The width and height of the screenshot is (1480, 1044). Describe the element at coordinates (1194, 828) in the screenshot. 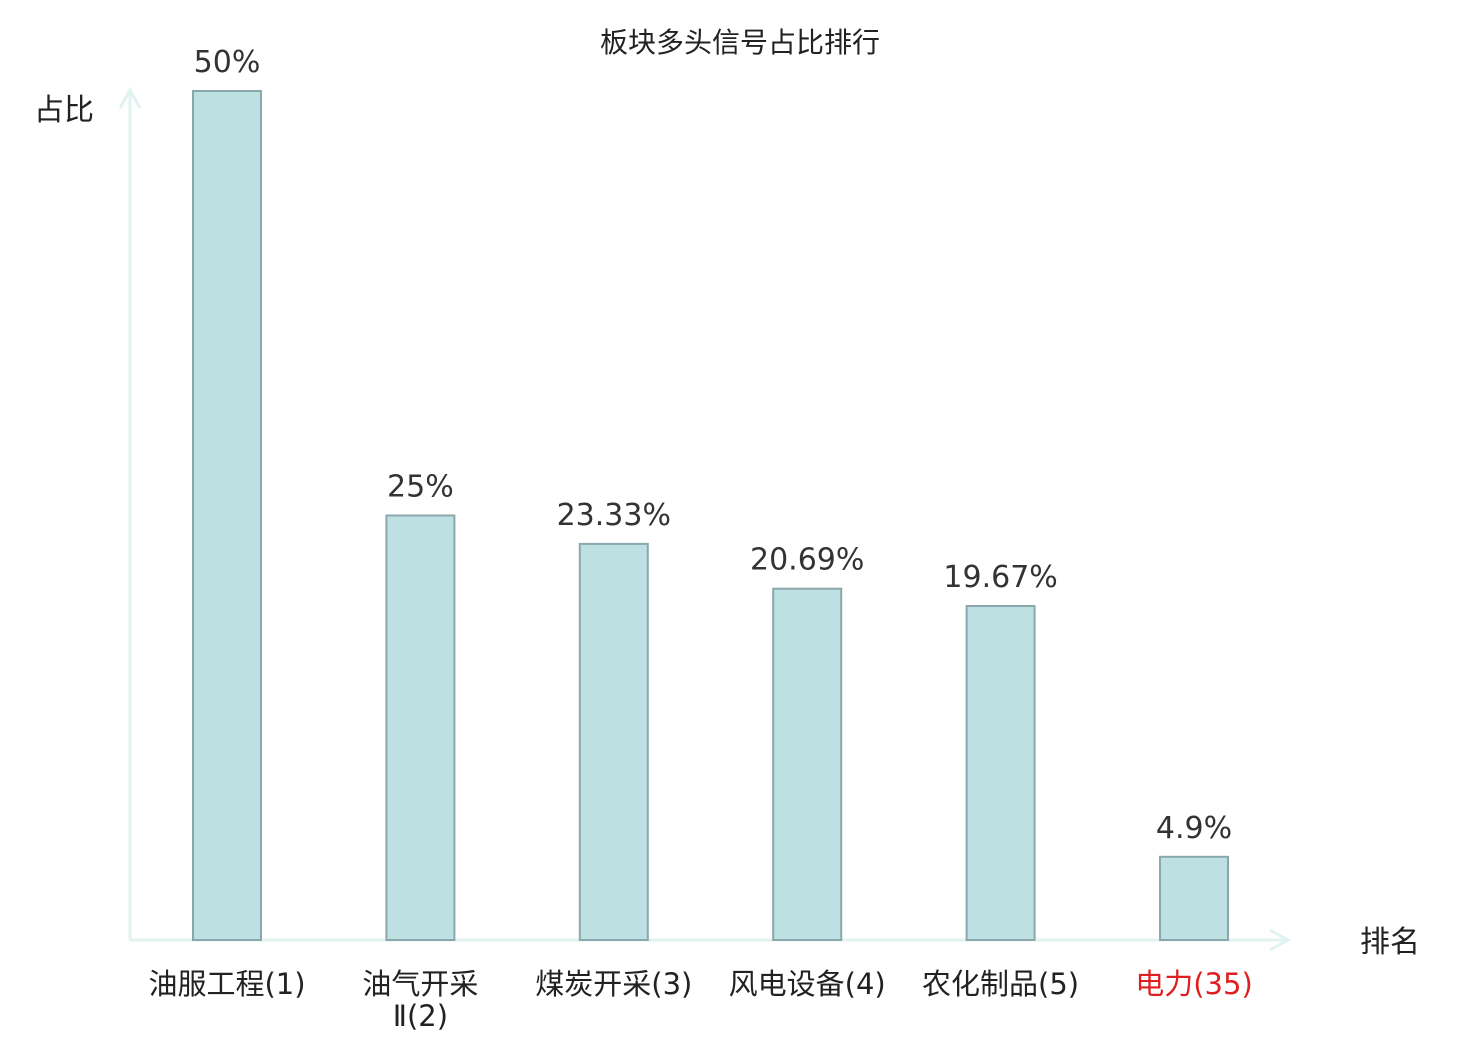

I see `value-label-5: 4.9%` at that location.